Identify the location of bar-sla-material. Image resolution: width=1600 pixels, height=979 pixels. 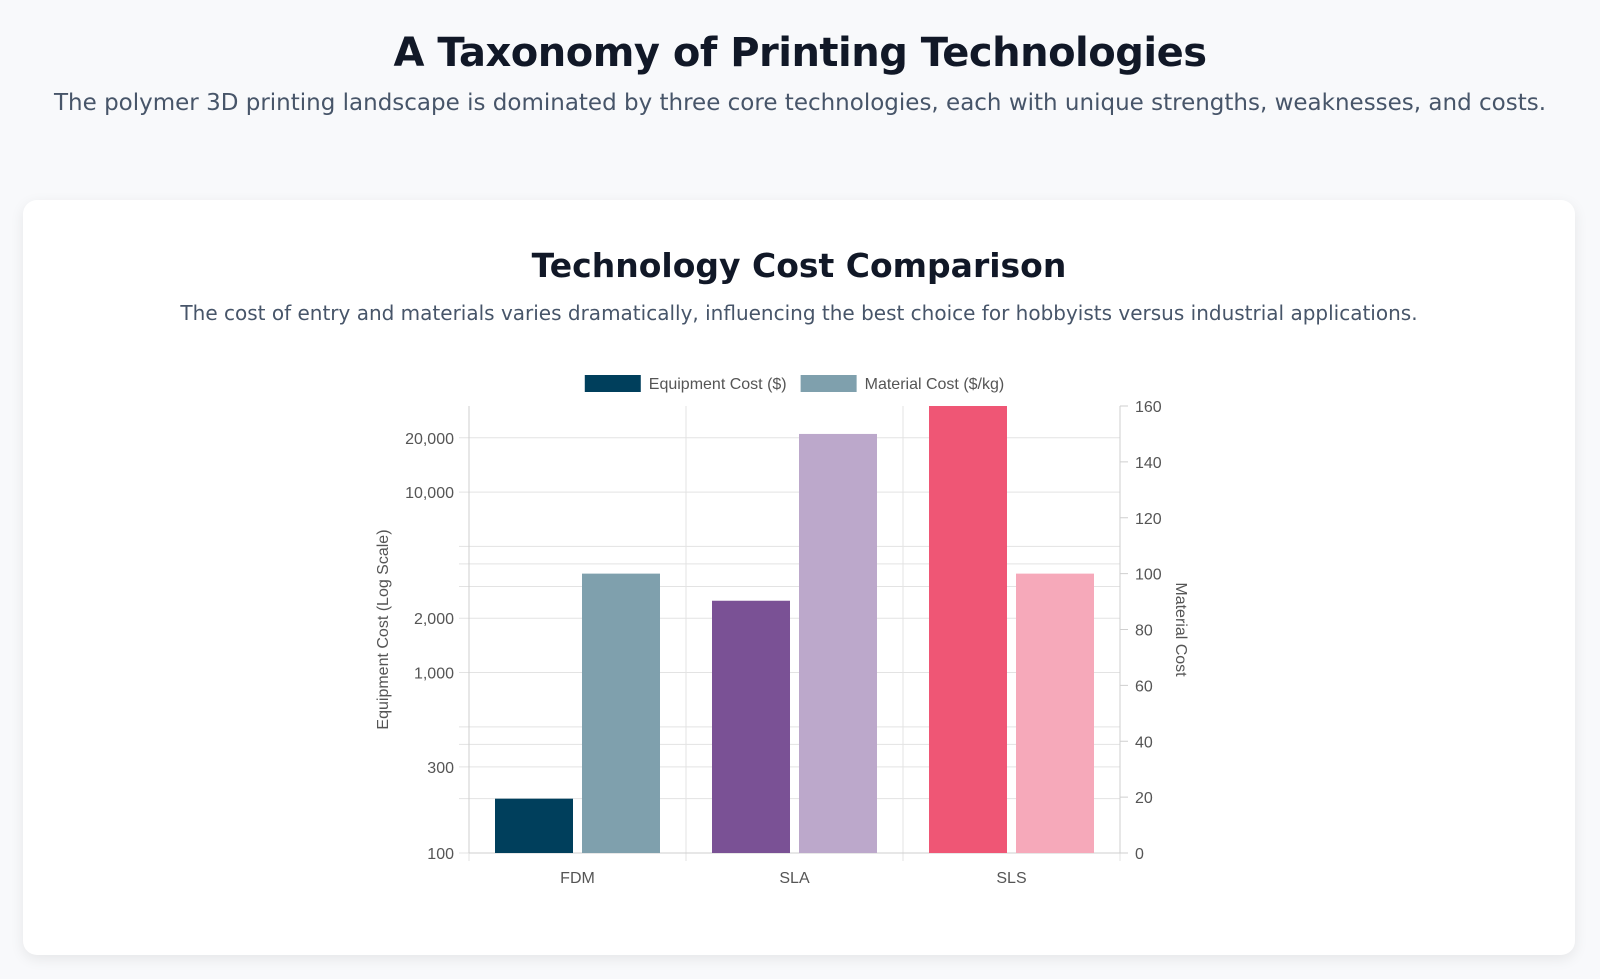
(838, 643).